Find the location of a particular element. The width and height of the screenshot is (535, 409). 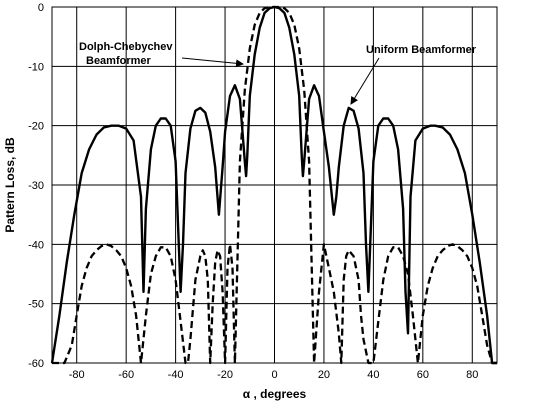

y-tick-label: -40 is located at coordinates (36, 245).